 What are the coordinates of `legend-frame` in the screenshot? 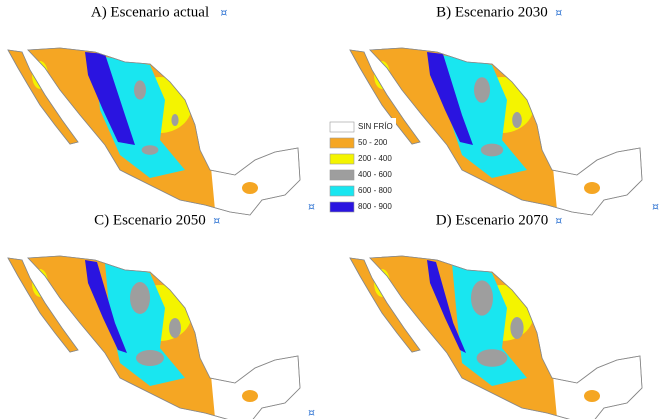 It's located at (361, 166).